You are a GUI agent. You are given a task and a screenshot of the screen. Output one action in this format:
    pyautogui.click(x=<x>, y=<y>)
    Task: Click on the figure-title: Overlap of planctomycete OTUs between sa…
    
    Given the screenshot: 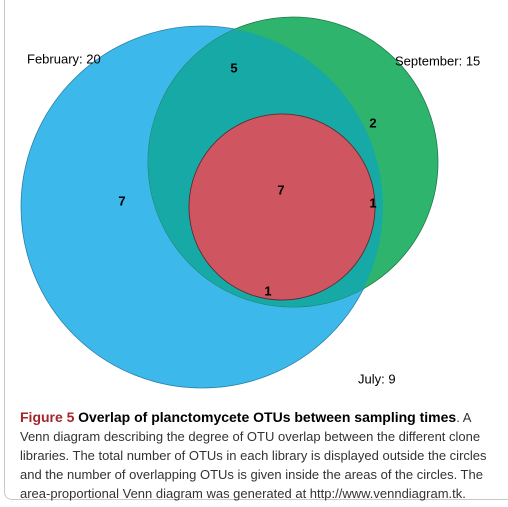 What is the action you would take?
    pyautogui.click(x=267, y=417)
    